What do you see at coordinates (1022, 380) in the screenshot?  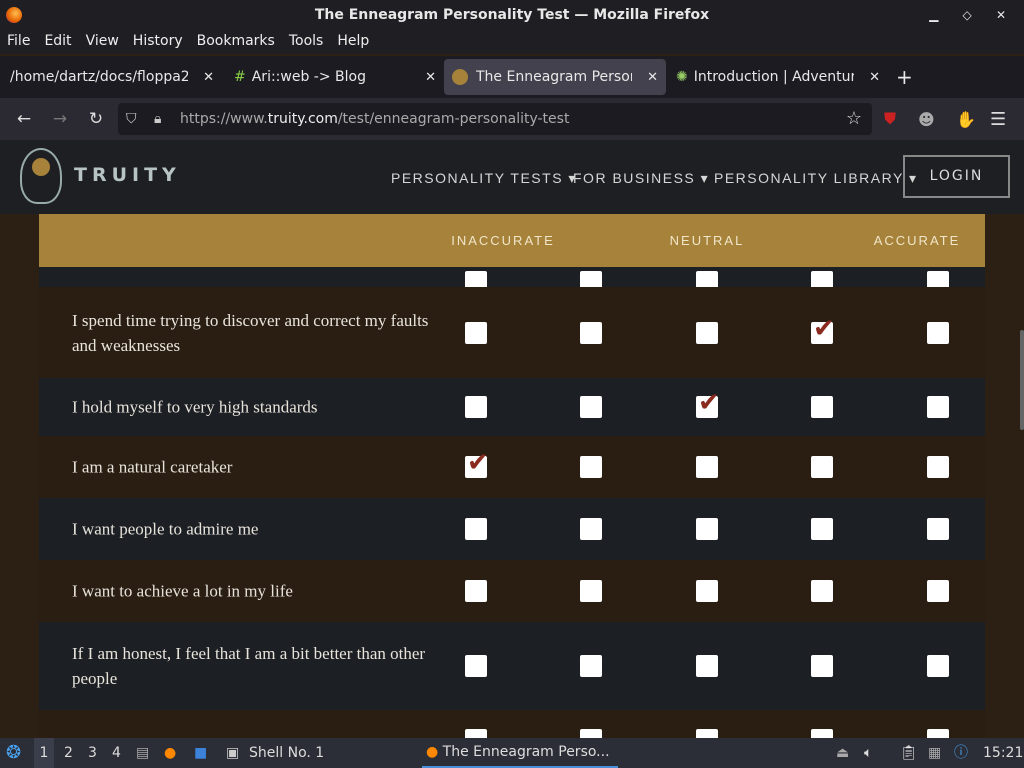 I see `scrollbar` at bounding box center [1022, 380].